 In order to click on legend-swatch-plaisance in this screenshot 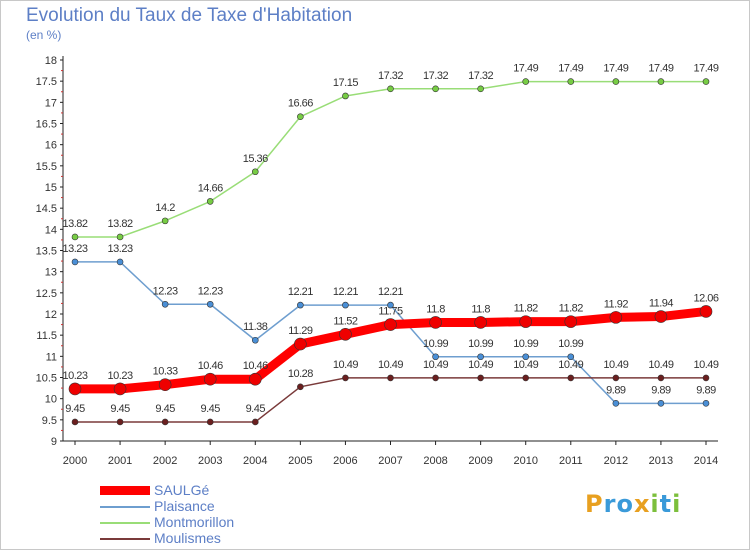, I will do `click(125, 507)`.